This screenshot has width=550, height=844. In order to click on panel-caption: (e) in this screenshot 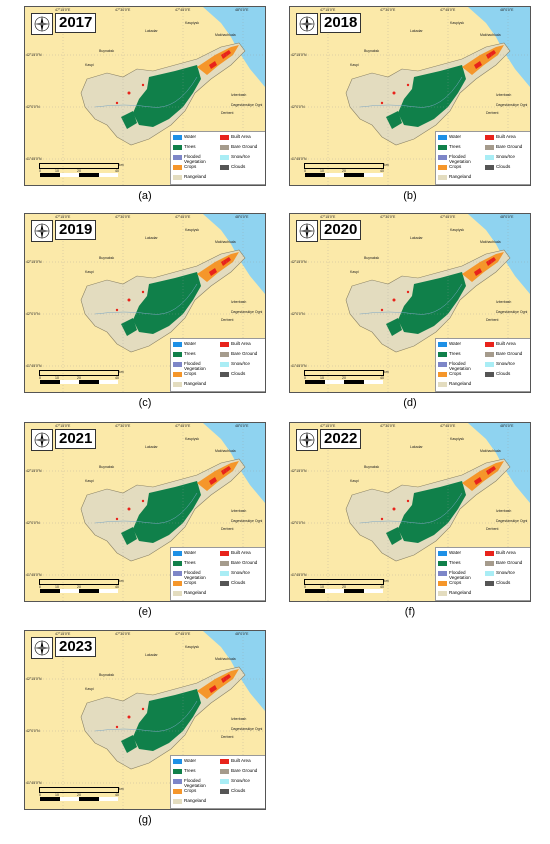, I will do `click(145, 612)`.